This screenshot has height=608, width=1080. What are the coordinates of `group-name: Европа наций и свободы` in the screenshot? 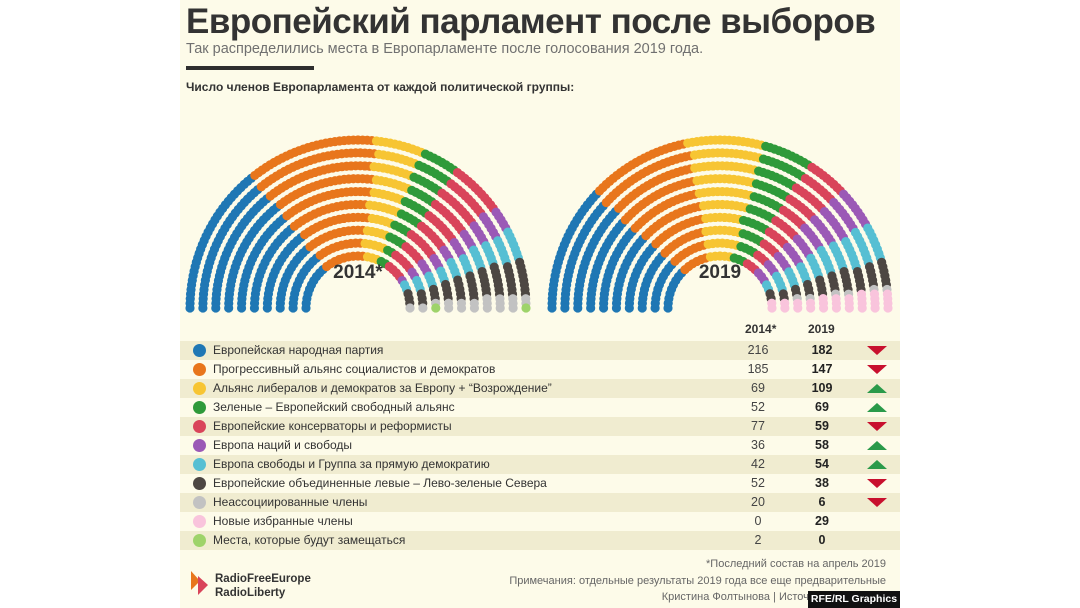 It's located at (283, 445).